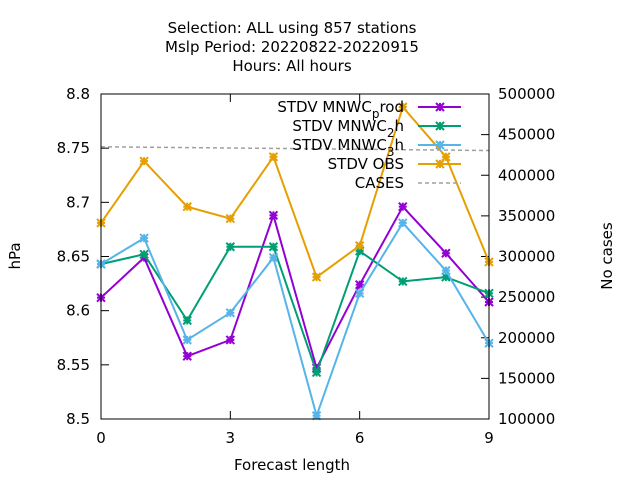 This screenshot has width=640, height=480. Describe the element at coordinates (366, 164) in the screenshot. I see `legend-label: STDV OBS` at that location.